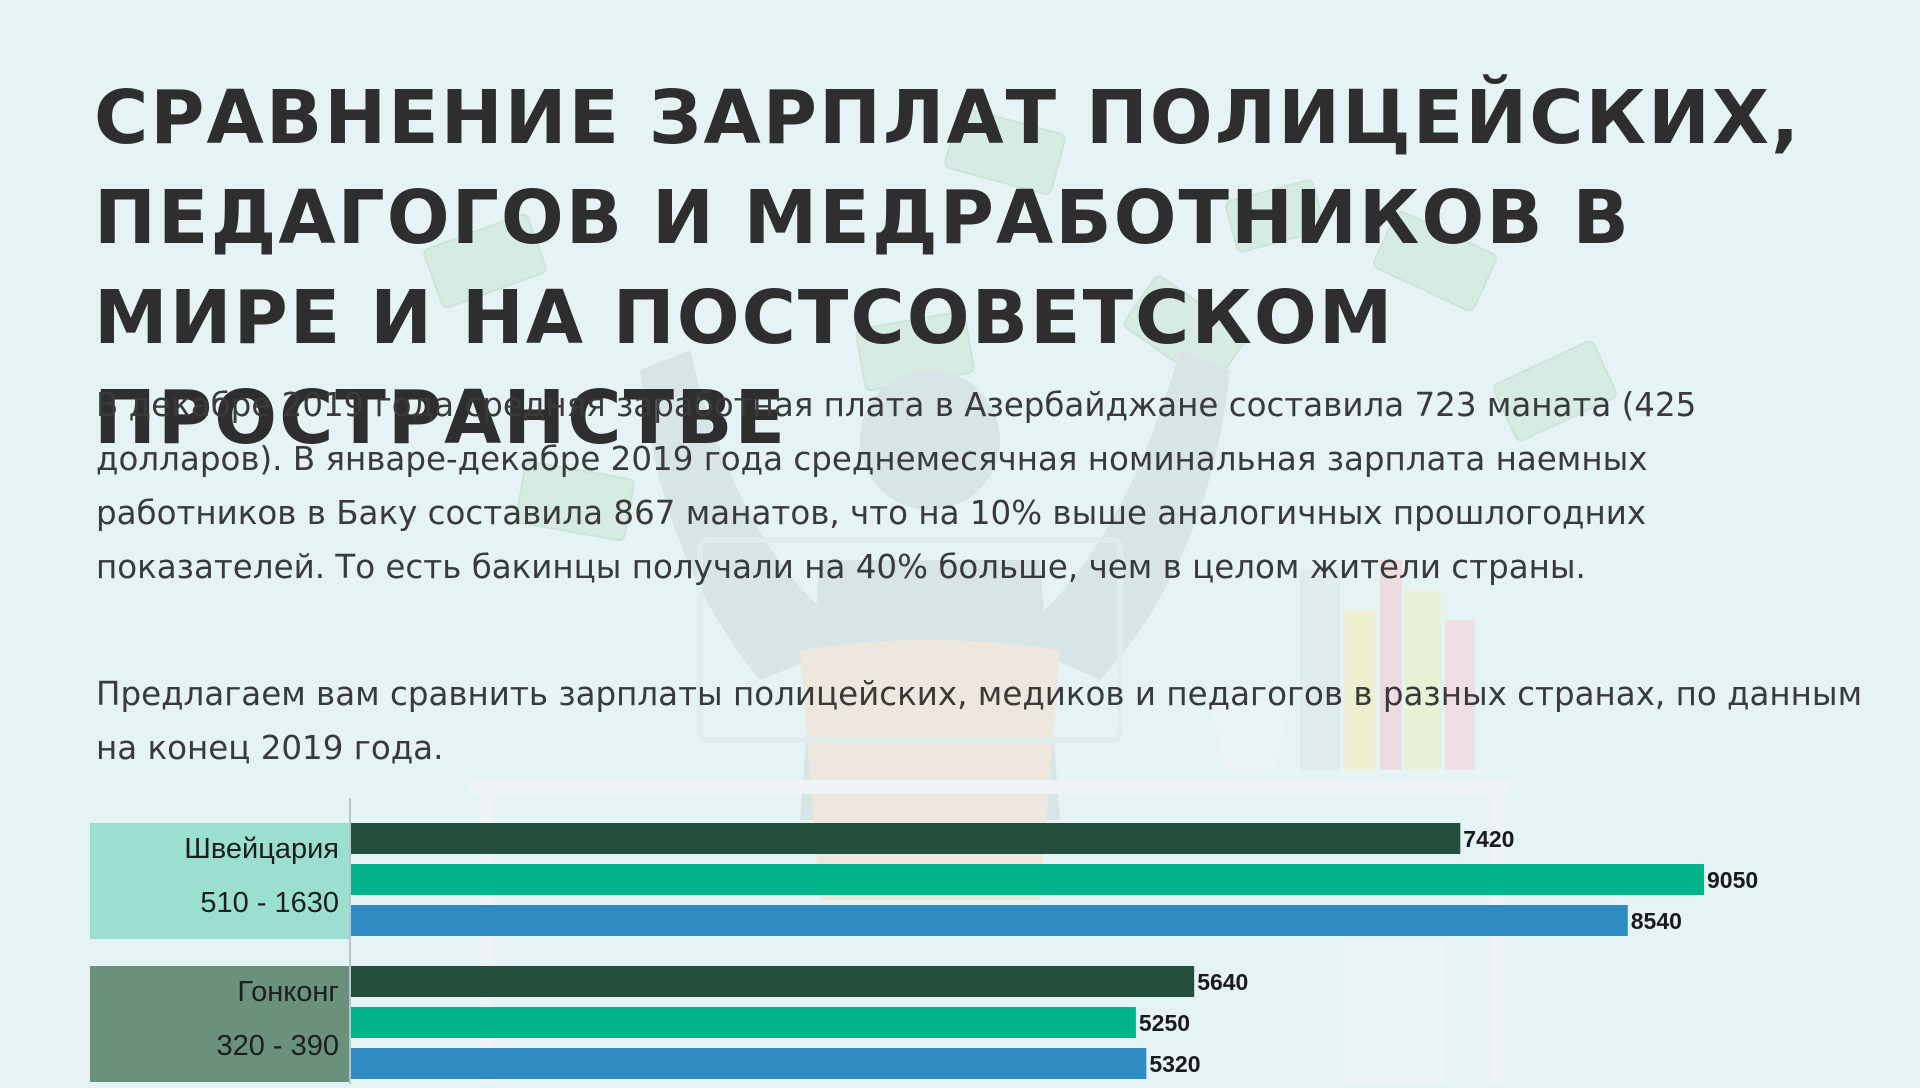 The height and width of the screenshot is (1088, 1920). I want to click on country-range-0: 510 - 1630, so click(269, 903).